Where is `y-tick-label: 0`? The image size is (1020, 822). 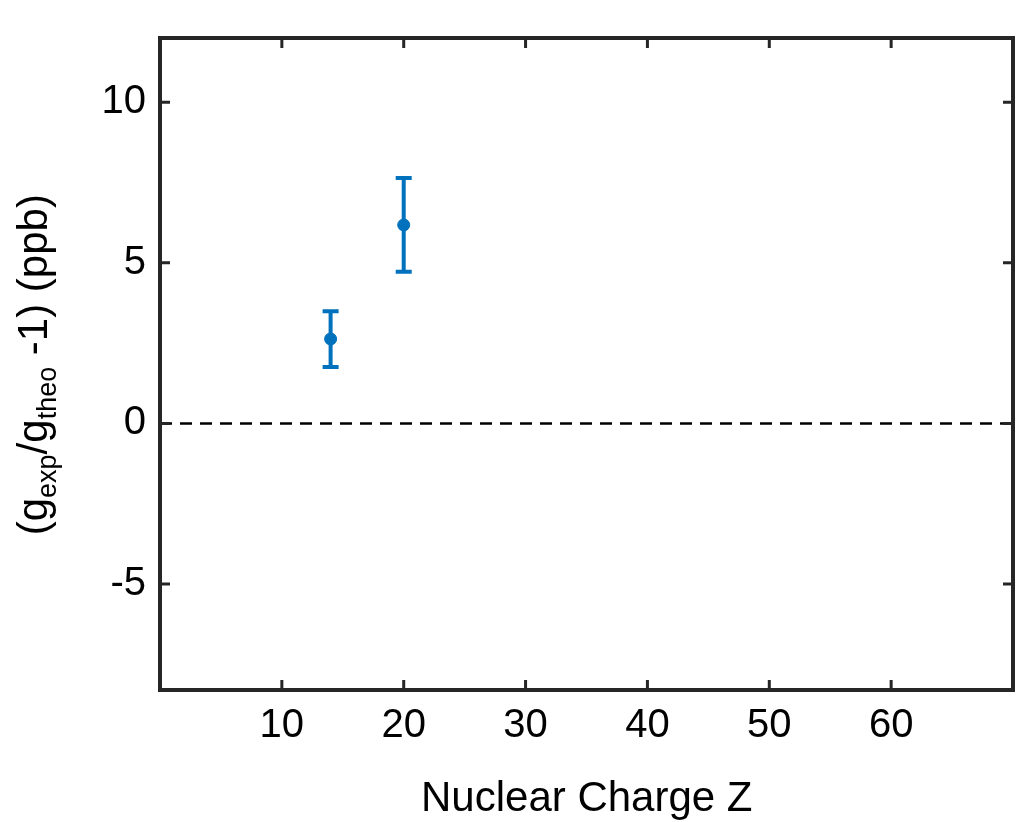
y-tick-label: 0 is located at coordinates (134, 420).